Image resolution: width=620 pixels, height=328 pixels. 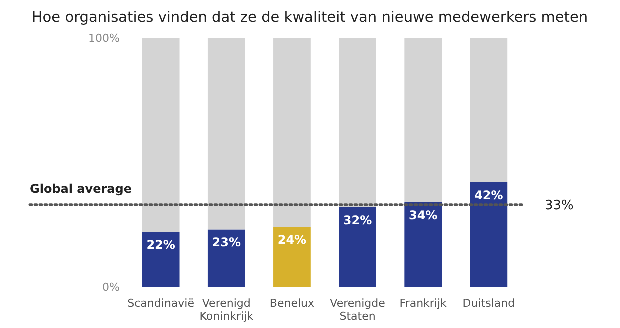 What do you see at coordinates (358, 310) in the screenshot?
I see `x-tick-label: Verenigde Staten` at bounding box center [358, 310].